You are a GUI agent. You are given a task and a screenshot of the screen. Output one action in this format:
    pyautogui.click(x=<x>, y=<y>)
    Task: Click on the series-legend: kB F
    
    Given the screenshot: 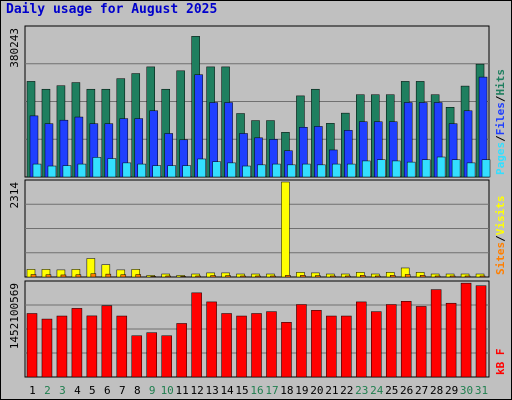 What is the action you would take?
    pyautogui.click(x=500, y=362)
    